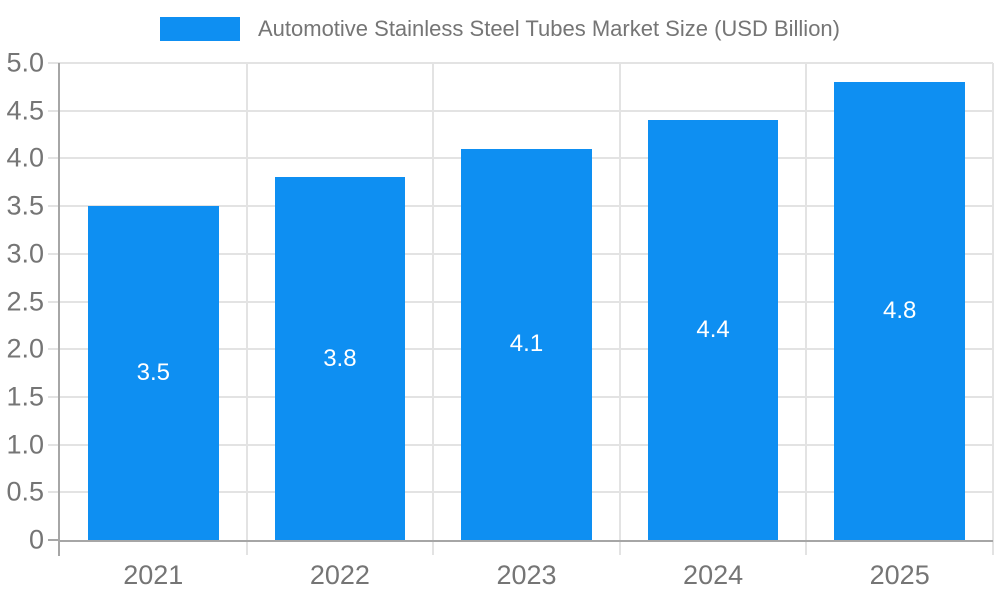 This screenshot has width=1000, height=600. I want to click on y-tick-label: 1.5, so click(25, 396).